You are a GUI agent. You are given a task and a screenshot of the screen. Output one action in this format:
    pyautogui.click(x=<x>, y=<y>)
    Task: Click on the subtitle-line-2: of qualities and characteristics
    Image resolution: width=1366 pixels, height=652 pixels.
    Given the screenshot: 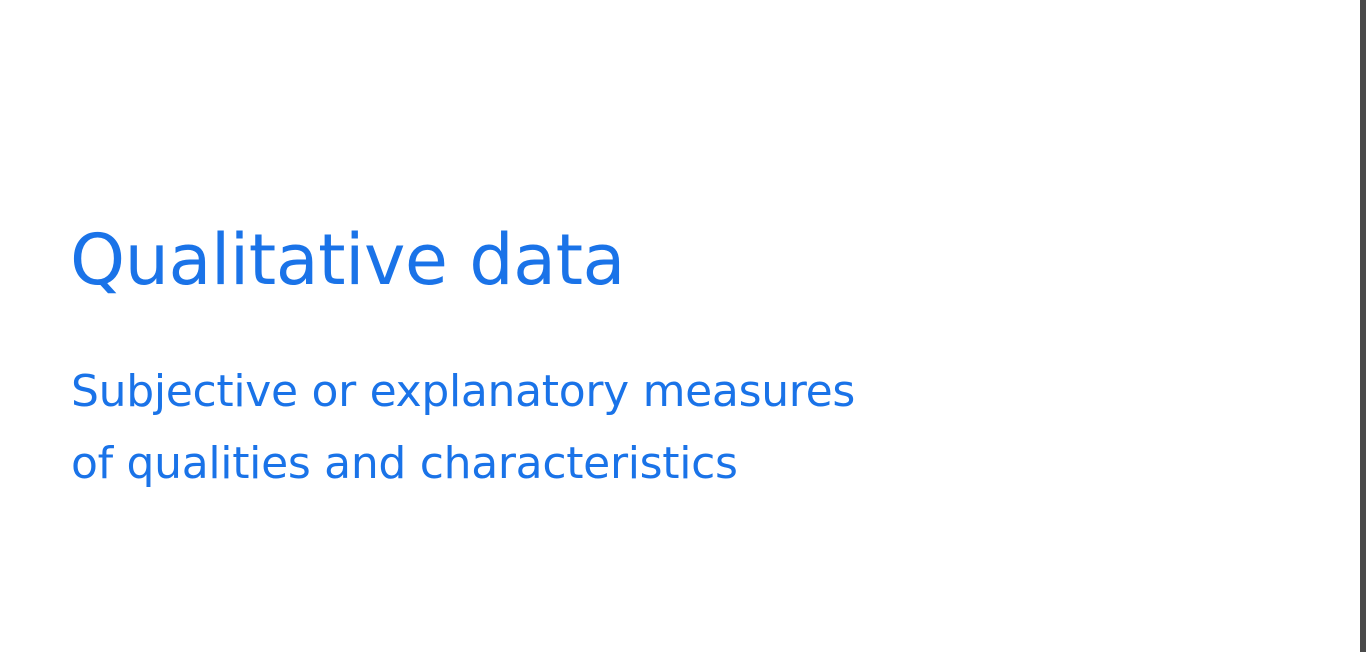 What is the action you would take?
    pyautogui.click(x=404, y=463)
    